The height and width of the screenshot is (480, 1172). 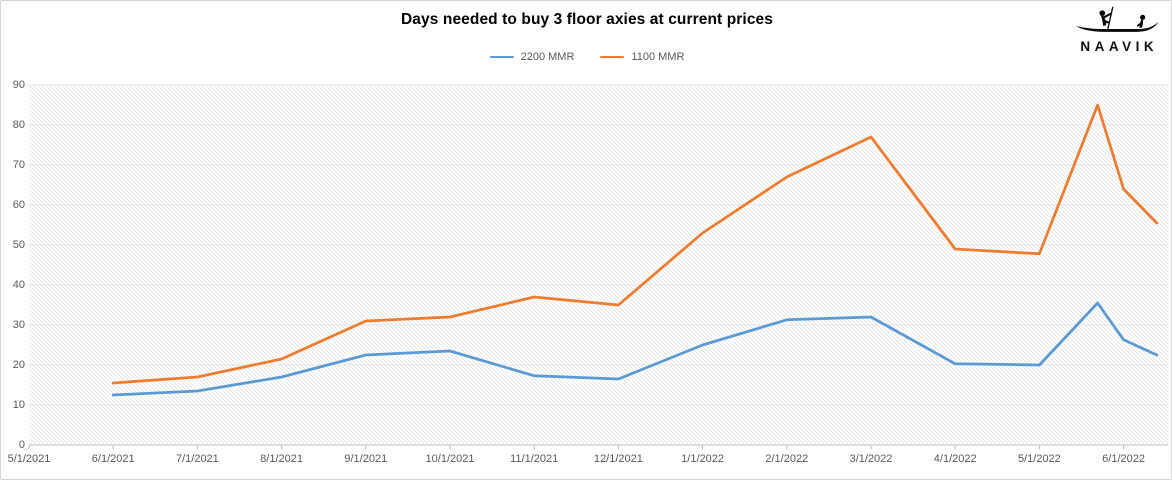 I want to click on y-axis-label: 30, so click(x=18, y=325).